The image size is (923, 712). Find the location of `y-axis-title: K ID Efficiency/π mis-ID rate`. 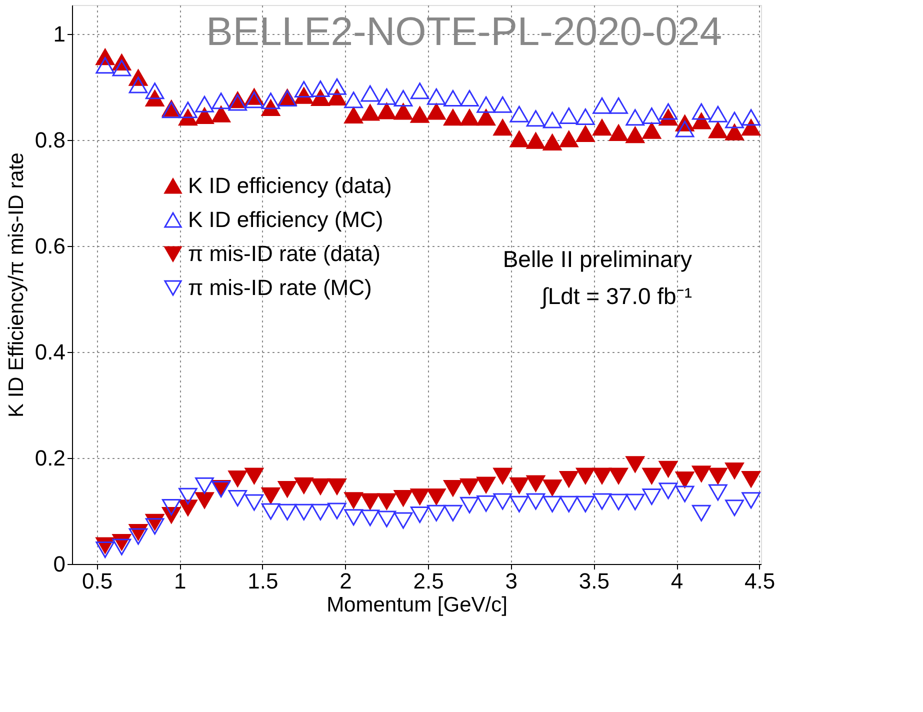

y-axis-title: K ID Efficiency/π mis-ID rate is located at coordinates (16, 285).